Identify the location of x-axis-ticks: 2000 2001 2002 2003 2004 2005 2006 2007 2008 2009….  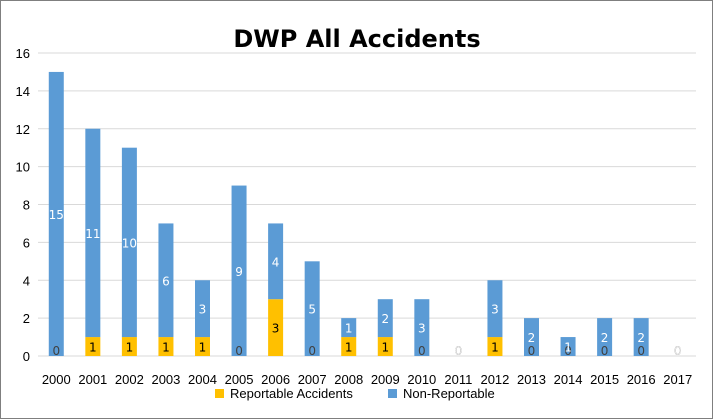
(367, 379).